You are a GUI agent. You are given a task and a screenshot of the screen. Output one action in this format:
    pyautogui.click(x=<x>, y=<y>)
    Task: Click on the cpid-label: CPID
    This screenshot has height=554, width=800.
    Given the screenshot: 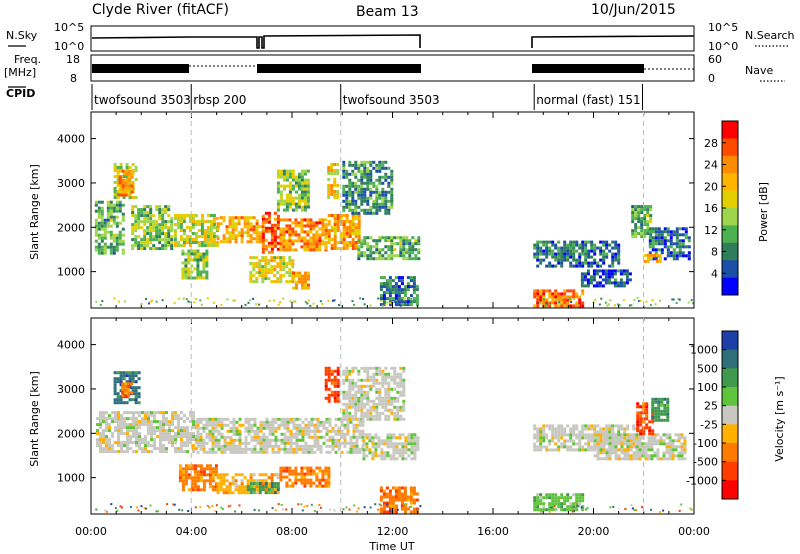 What is the action you would take?
    pyautogui.click(x=20, y=93)
    